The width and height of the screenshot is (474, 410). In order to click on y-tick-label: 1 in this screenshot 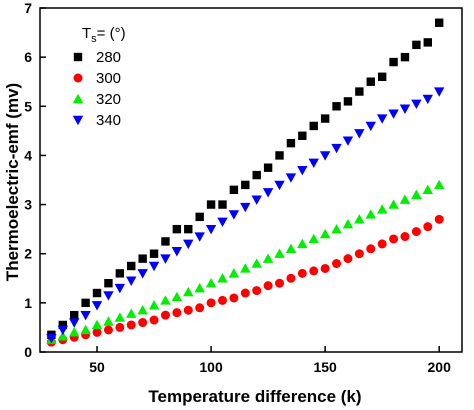, I will do `click(28, 303)`.